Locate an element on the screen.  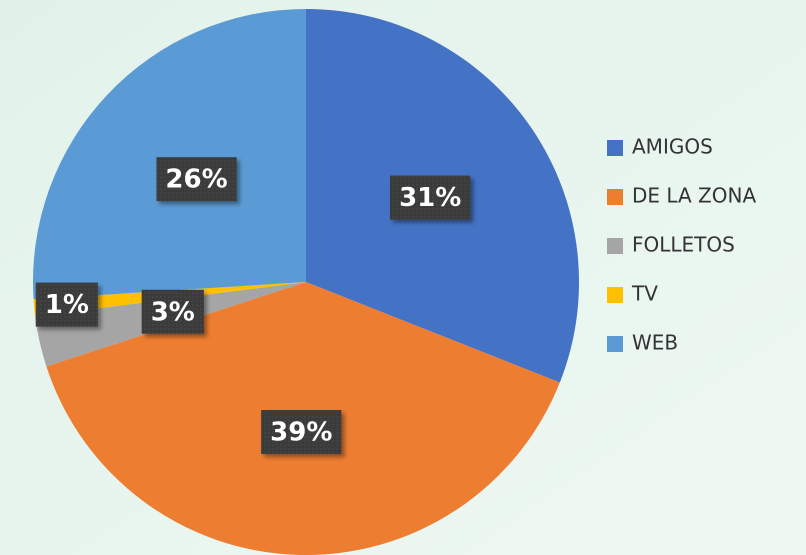
legend-label: FOLLETOS is located at coordinates (683, 245).